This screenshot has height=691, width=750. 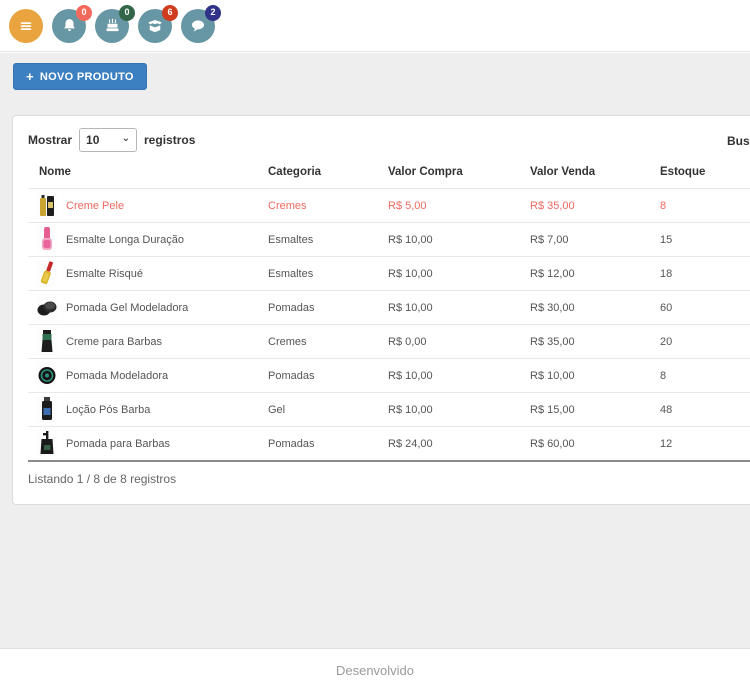 I want to click on notifications-button: 0, so click(x=72, y=23).